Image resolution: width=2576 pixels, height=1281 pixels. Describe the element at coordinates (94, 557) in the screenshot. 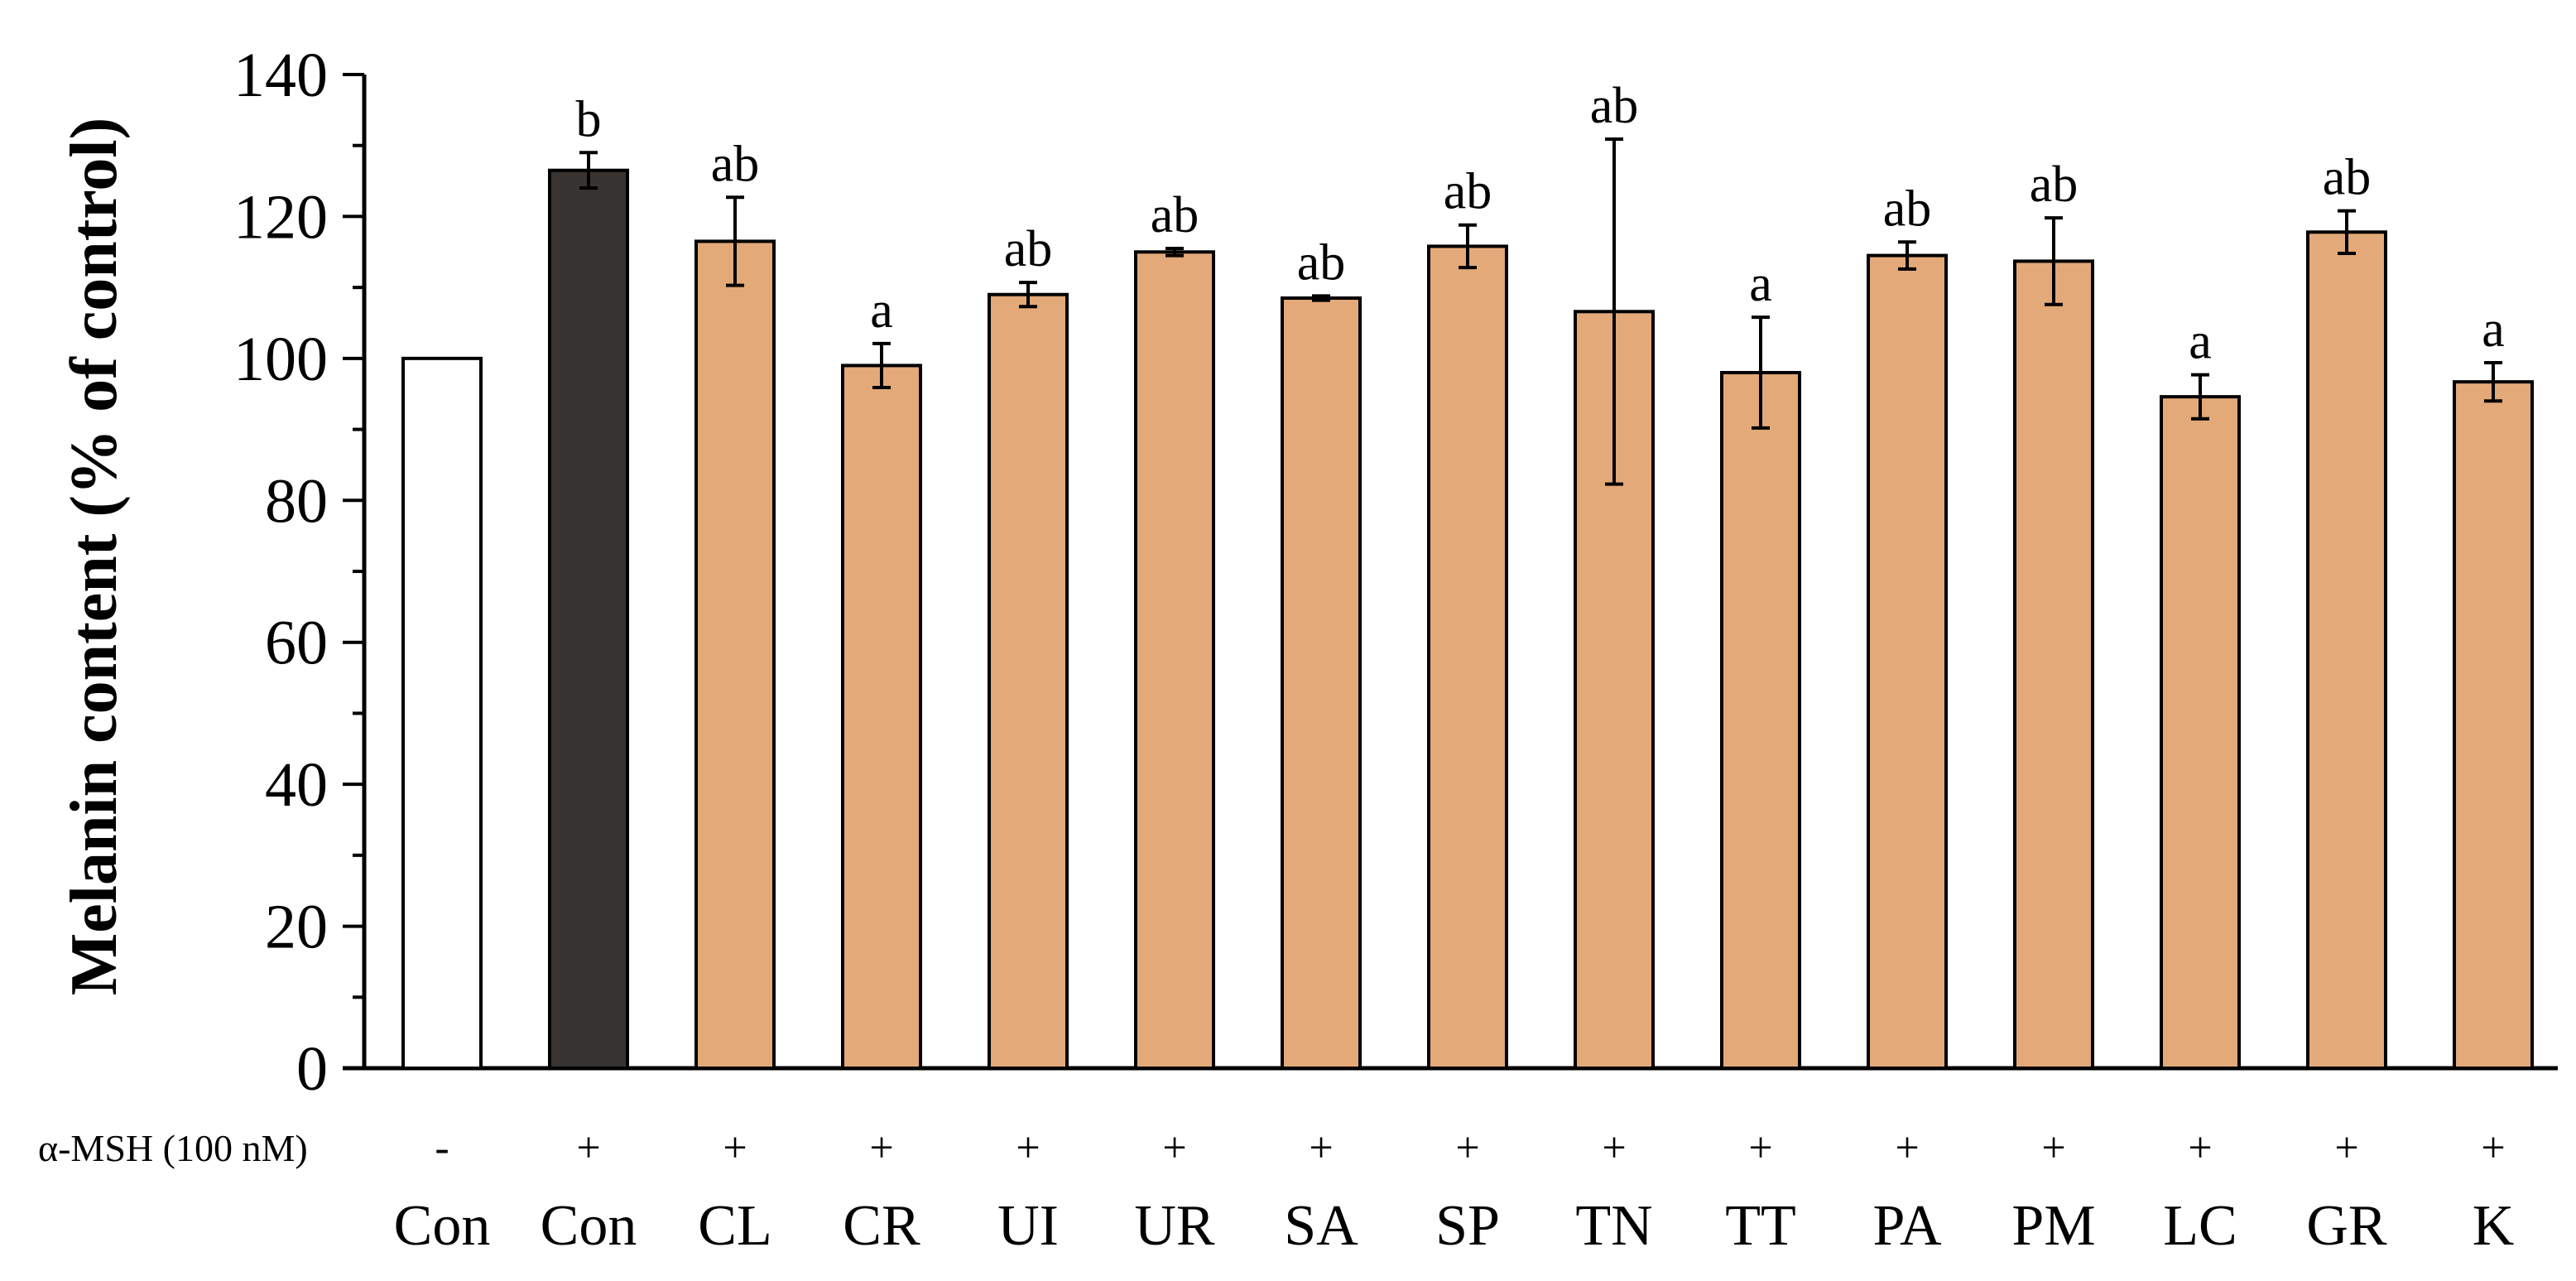

I see `y-axis-title: Melanin content (% of control)` at that location.